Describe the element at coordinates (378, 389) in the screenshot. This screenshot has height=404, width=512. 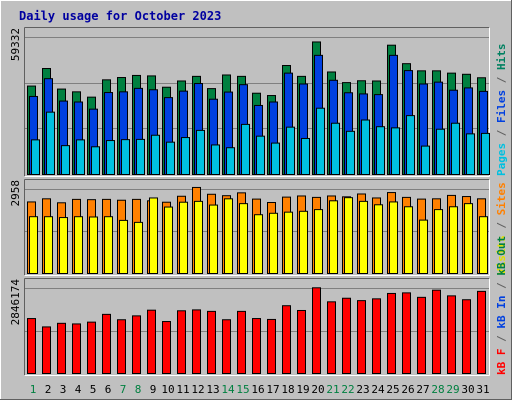
I see `x-tick-label-day-24: 24` at that location.